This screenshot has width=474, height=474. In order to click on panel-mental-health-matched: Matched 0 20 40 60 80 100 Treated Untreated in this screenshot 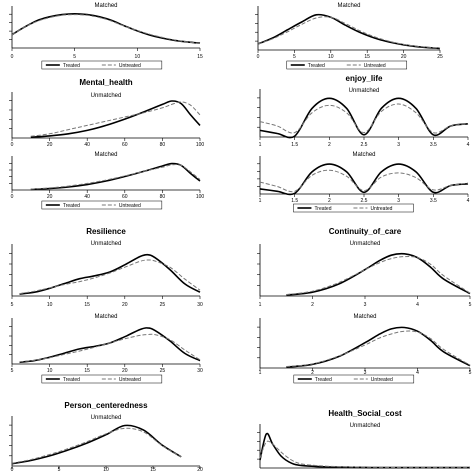, I will do `click(107, 181)`.